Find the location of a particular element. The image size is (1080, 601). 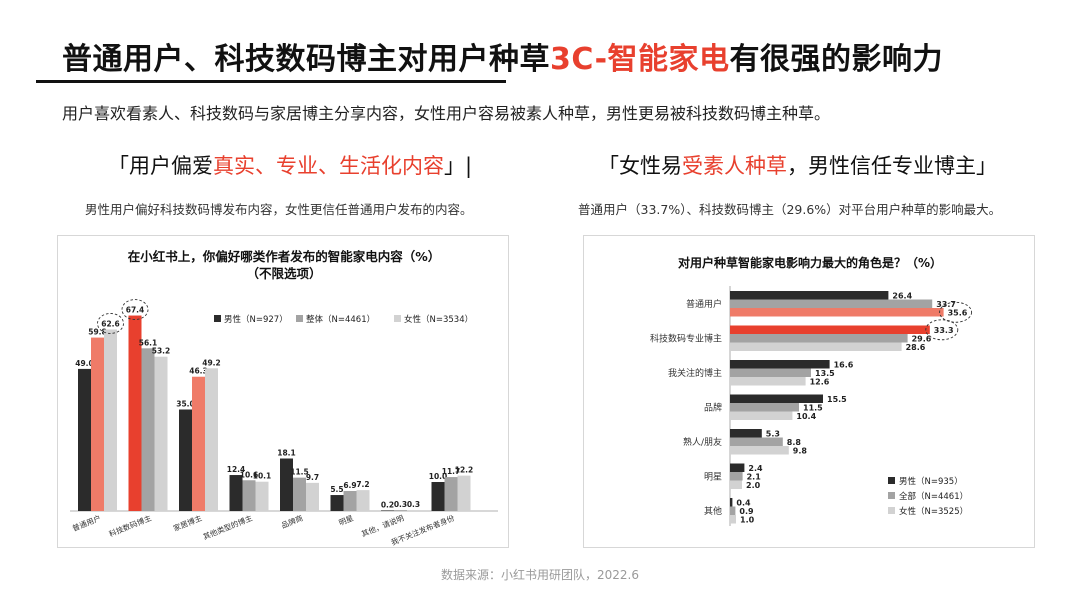

left-bar-label-4-0: 18.1 is located at coordinates (286, 453).